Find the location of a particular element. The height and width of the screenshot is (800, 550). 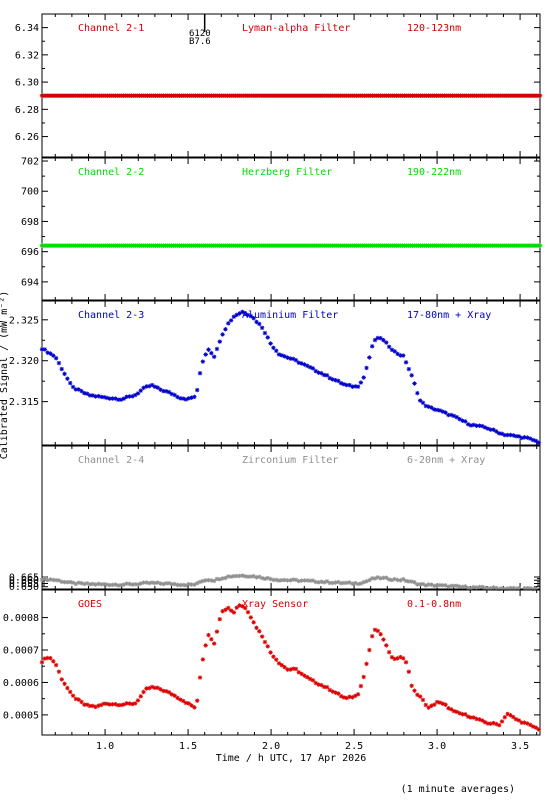

y-tick-label: 6.26 is located at coordinates (27, 137).